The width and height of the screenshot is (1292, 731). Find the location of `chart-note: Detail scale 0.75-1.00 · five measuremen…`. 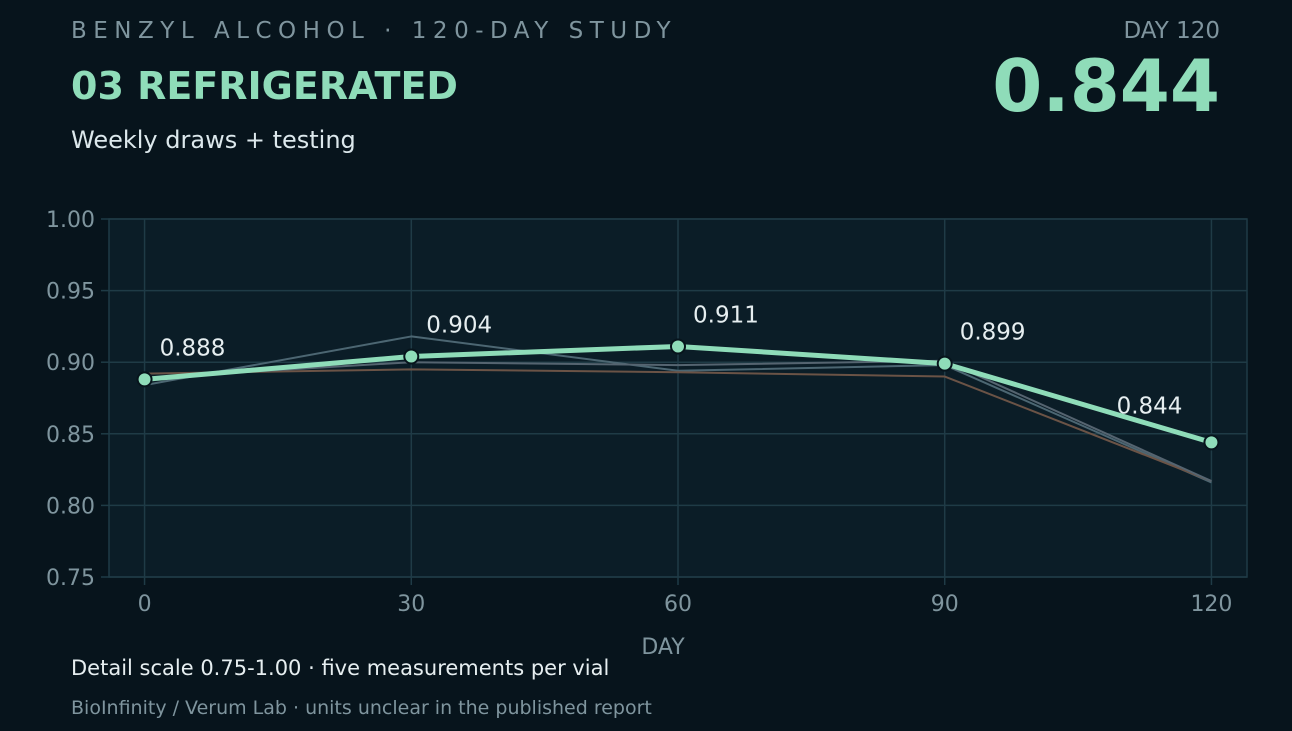

chart-note: Detail scale 0.75-1.00 · five measuremen… is located at coordinates (340, 668).